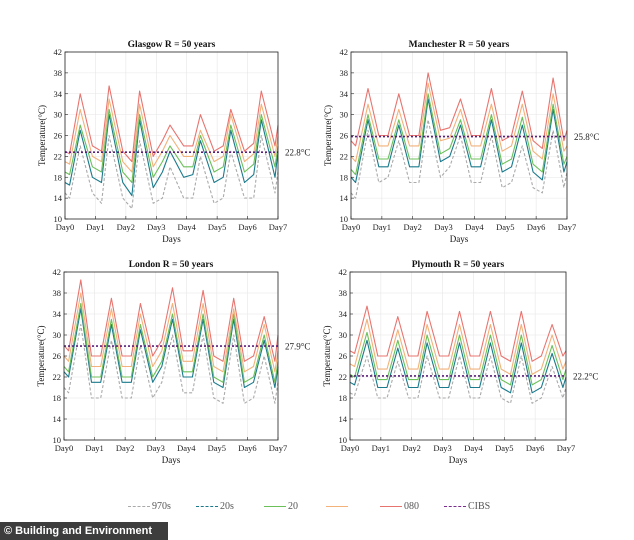 Image resolution: width=634 pixels, height=540 pixels. I want to click on legend-label: 20s, so click(227, 506).